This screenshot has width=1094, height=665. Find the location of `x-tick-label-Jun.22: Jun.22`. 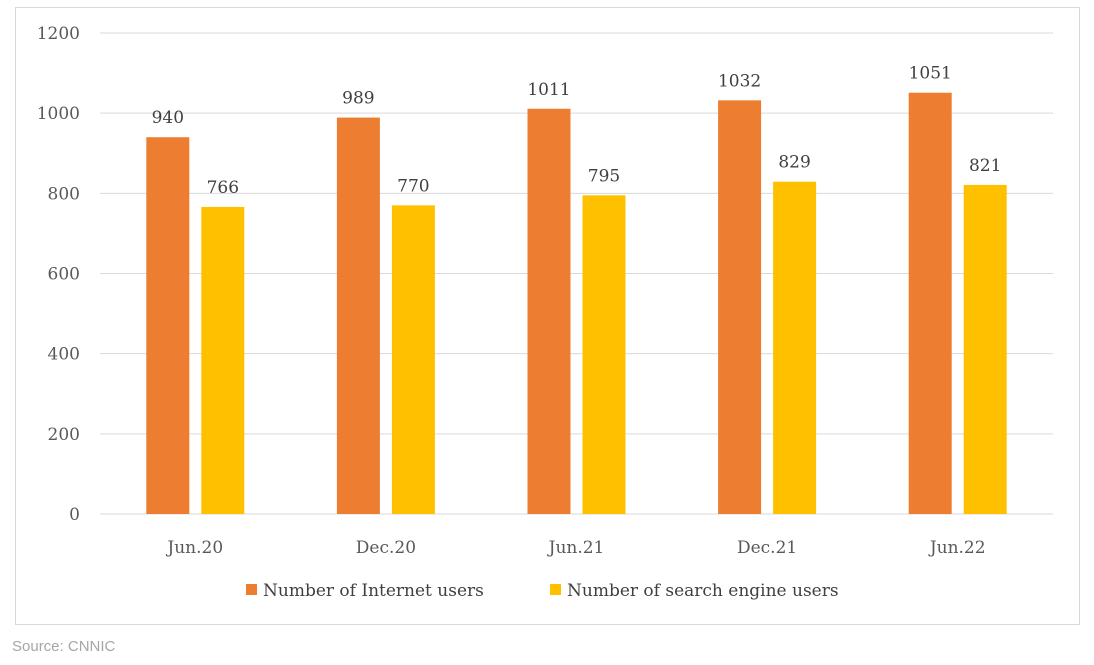

x-tick-label-Jun.22: Jun.22 is located at coordinates (957, 548).